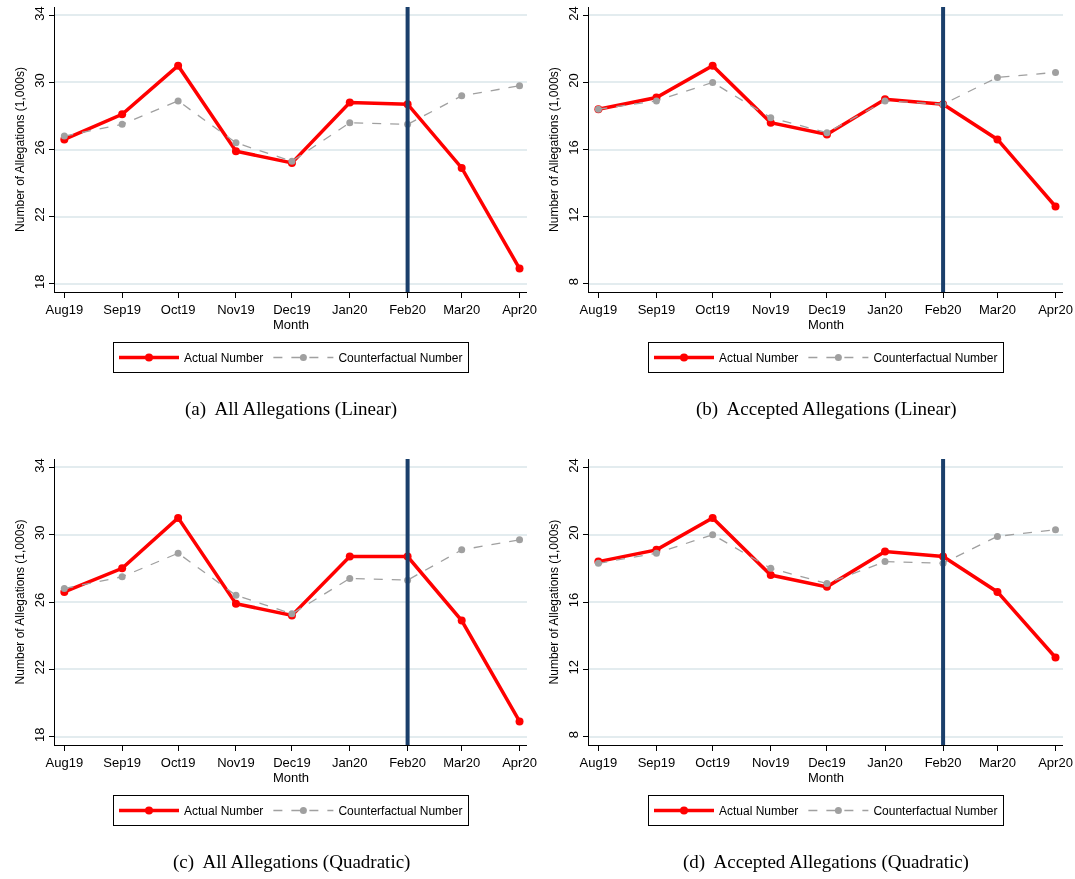  Describe the element at coordinates (39, 13) in the screenshot. I see `y-tick-label: 34` at that location.